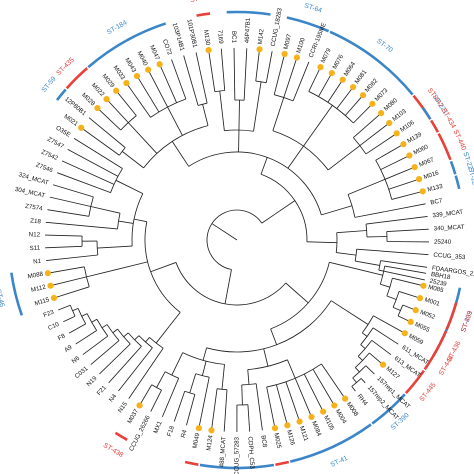  What do you see at coordinates (372, 85) in the screenshot?
I see `leaf-label: M082` at bounding box center [372, 85].